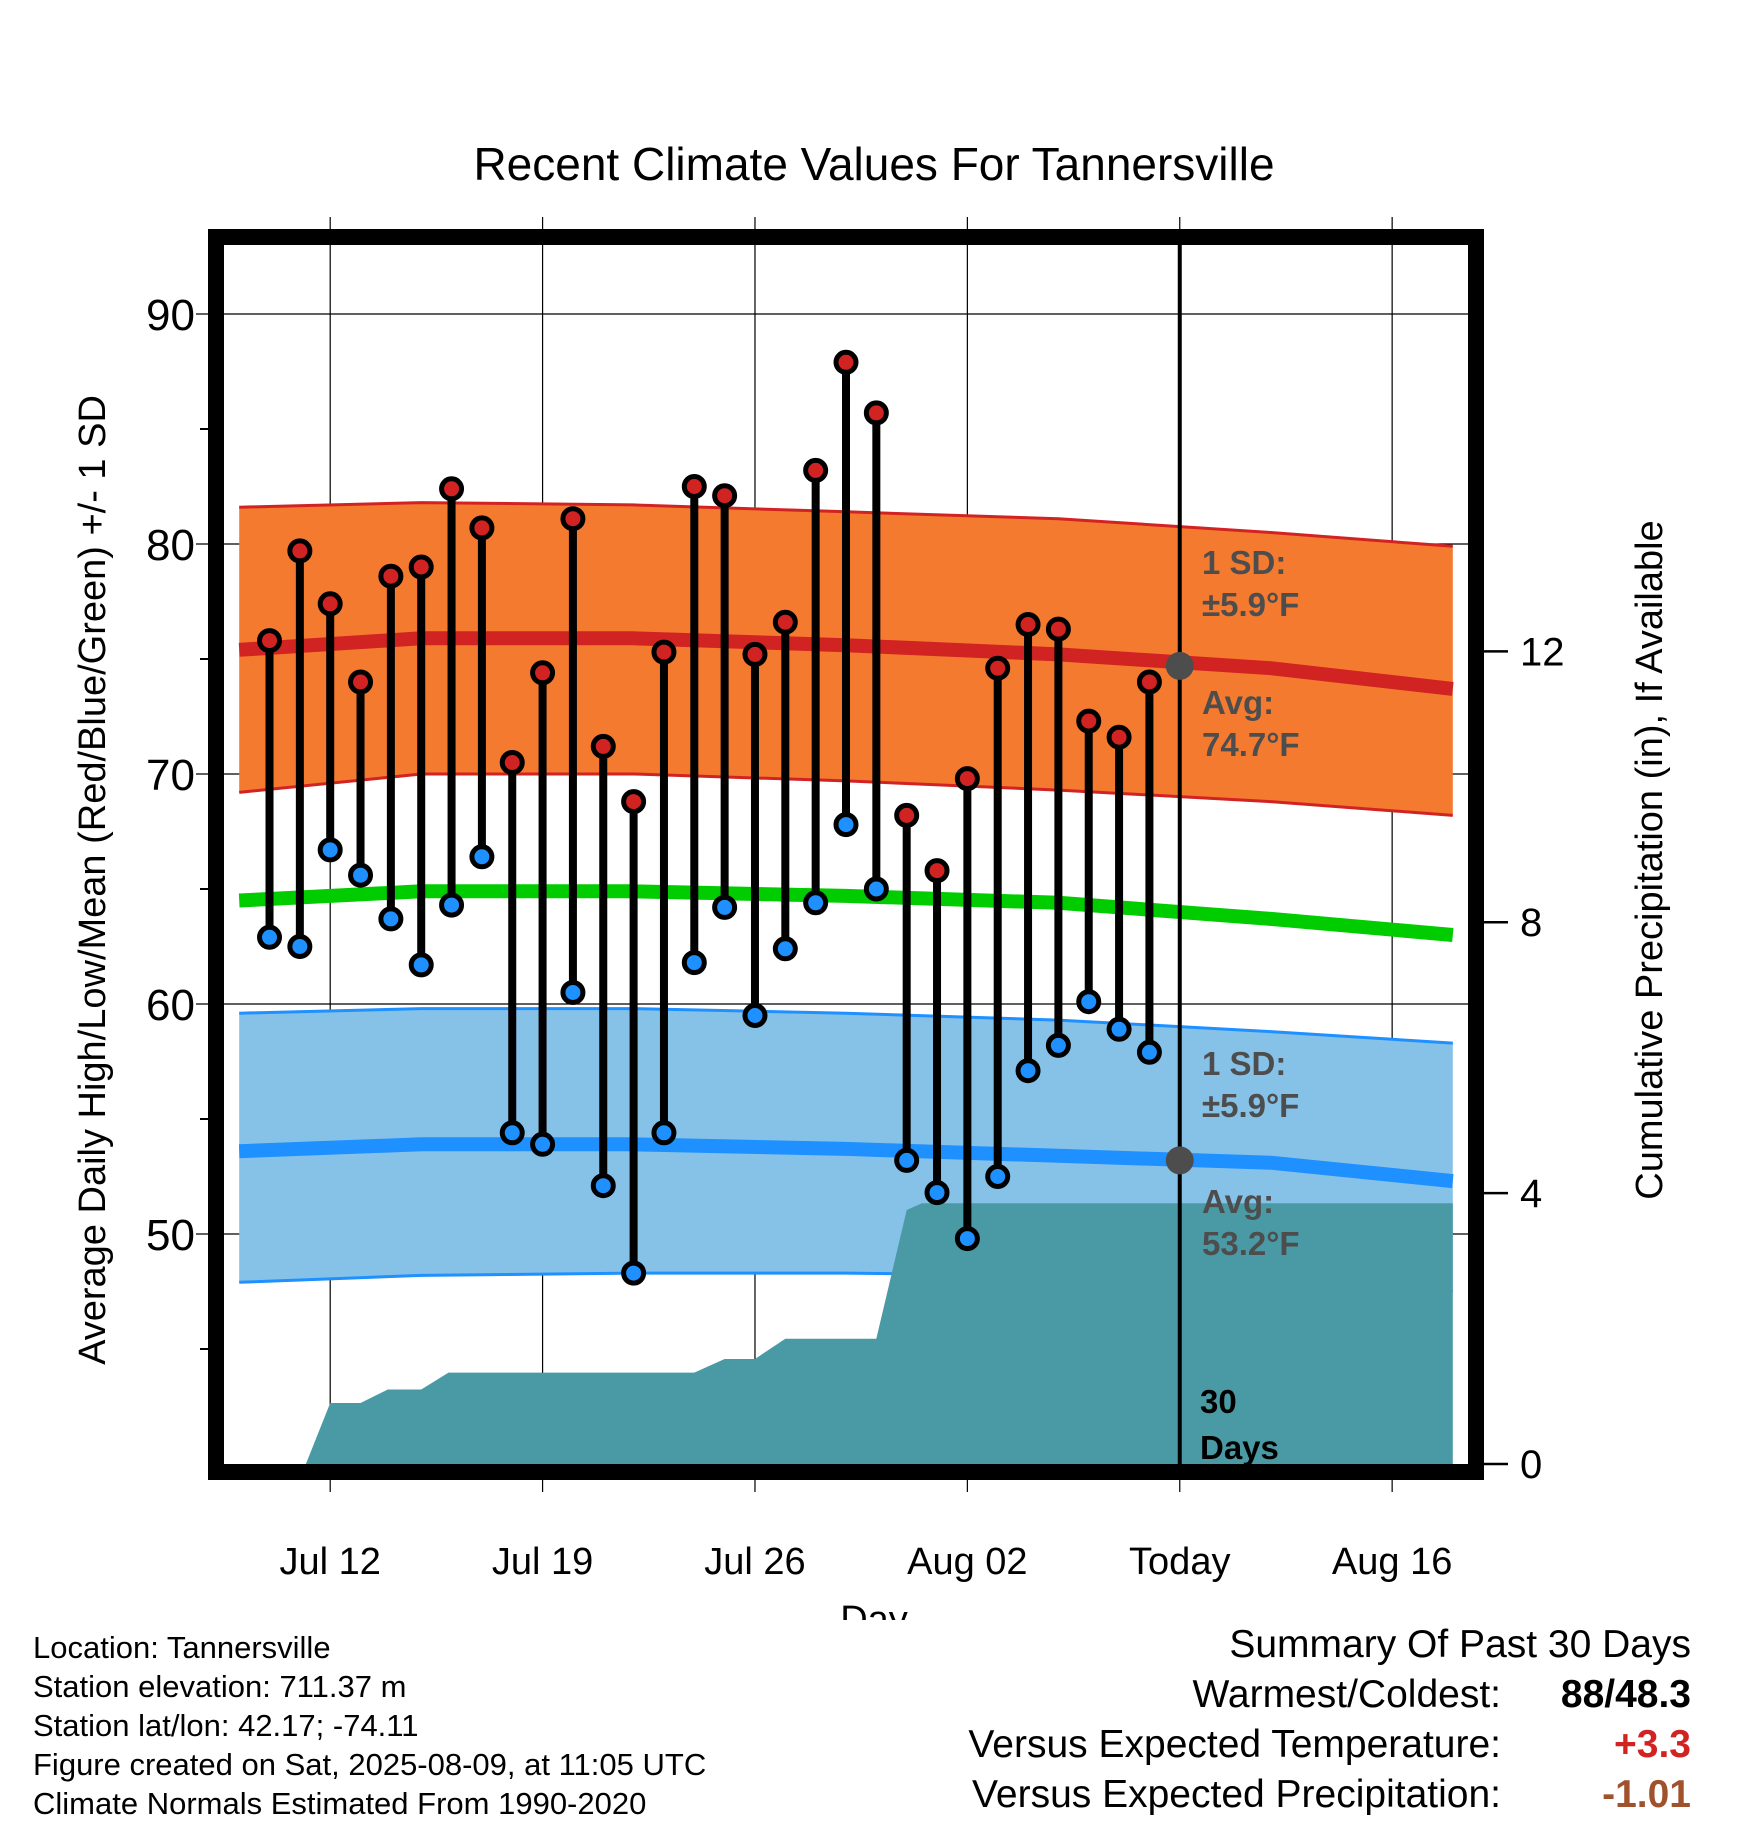 The height and width of the screenshot is (1828, 1748). Describe the element at coordinates (542, 1562) in the screenshot. I see `x-tick-label: Jul 19` at that location.